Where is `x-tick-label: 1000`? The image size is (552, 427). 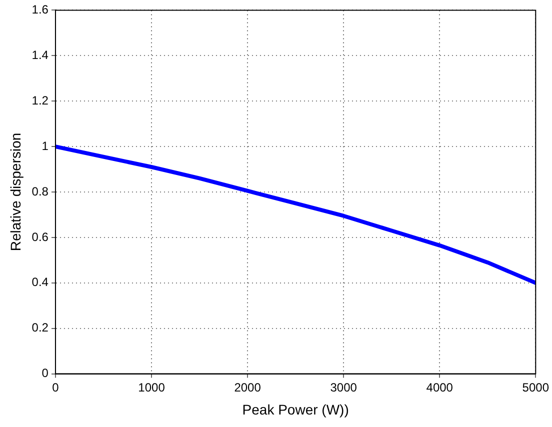 x-tick-label: 1000 is located at coordinates (152, 387).